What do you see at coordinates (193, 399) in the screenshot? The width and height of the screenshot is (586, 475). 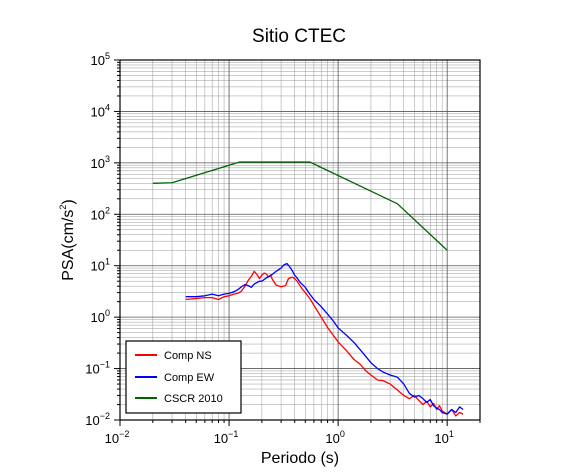 I see `legend-label-cscr: CSCR 2010` at bounding box center [193, 399].